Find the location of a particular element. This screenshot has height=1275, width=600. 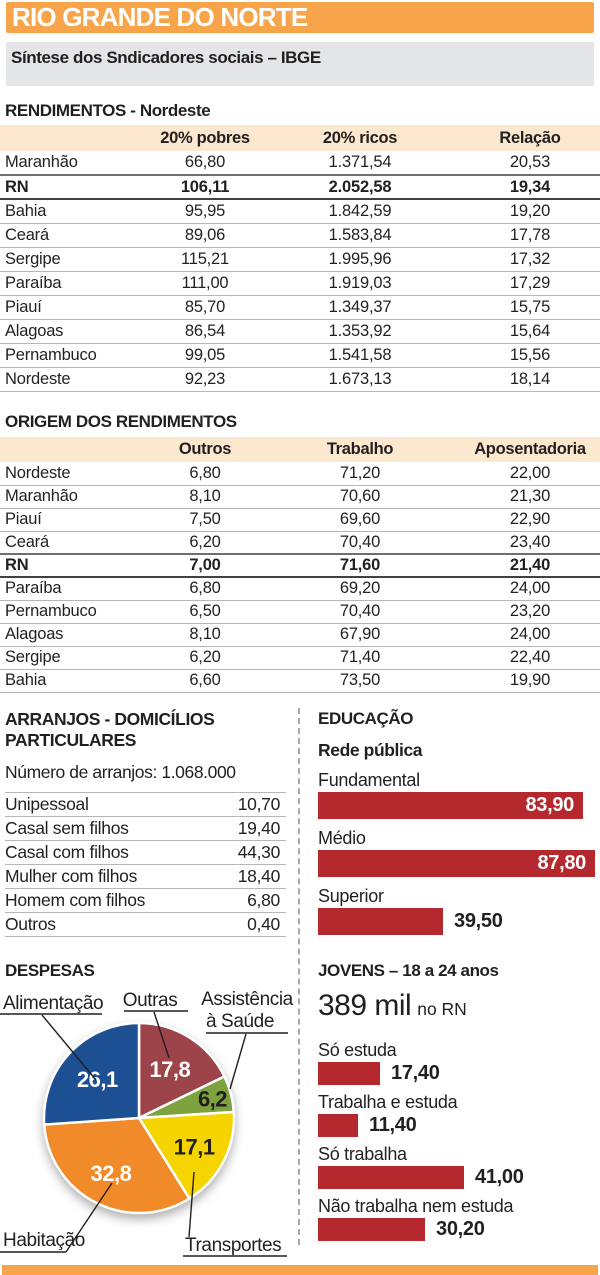

bar-value: 87,80 is located at coordinates (561, 863).